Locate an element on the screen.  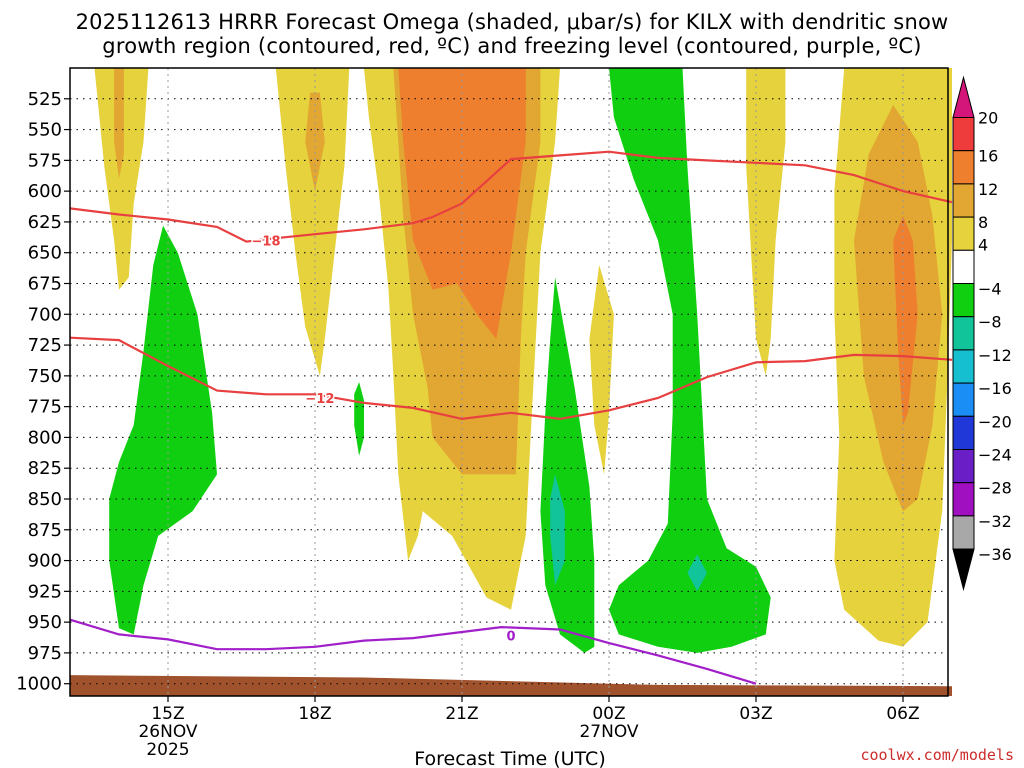
colorbar-label: 16 is located at coordinates (988, 156).